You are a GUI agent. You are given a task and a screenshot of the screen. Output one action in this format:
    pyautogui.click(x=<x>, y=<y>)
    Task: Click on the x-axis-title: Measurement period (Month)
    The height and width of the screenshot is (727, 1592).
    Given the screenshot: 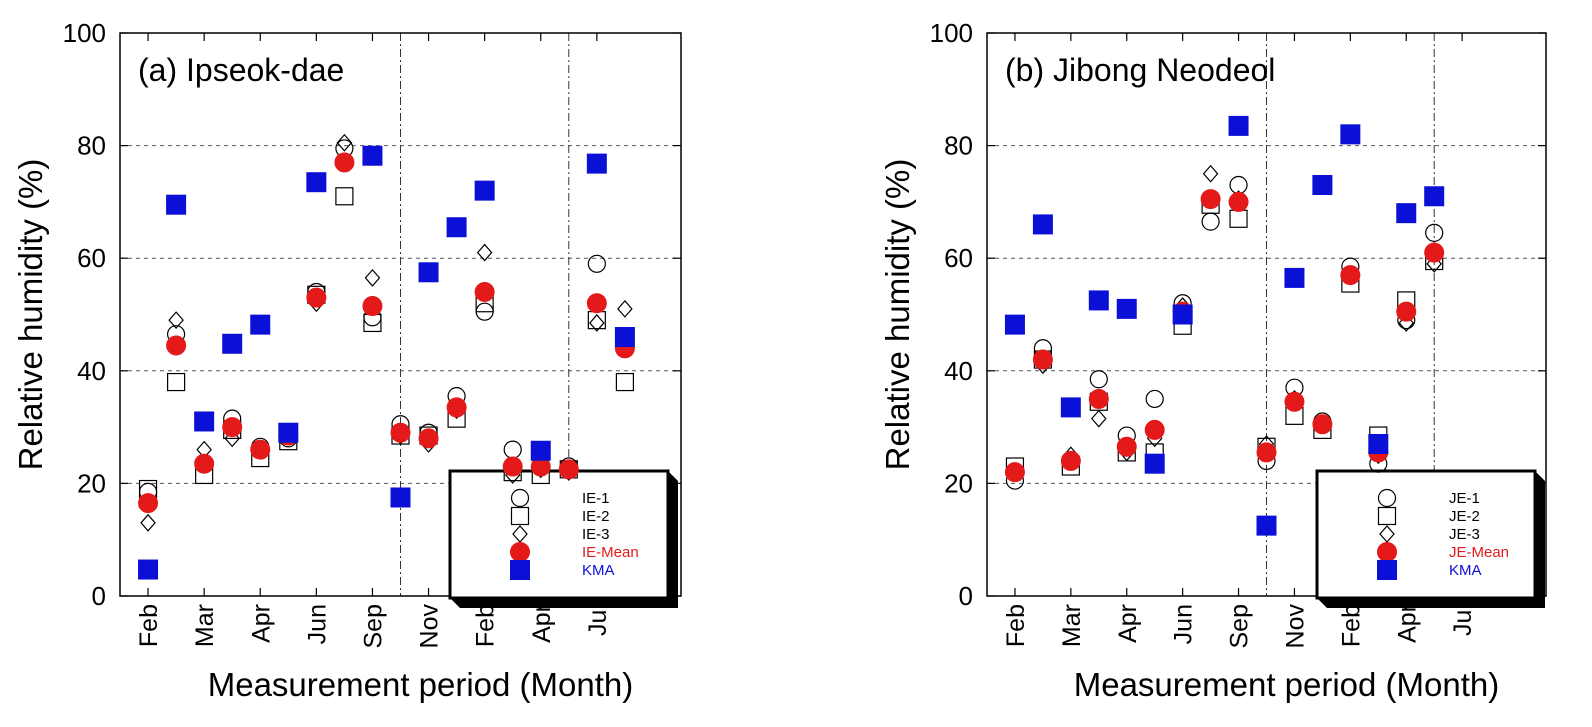 What is the action you would take?
    pyautogui.click(x=421, y=684)
    